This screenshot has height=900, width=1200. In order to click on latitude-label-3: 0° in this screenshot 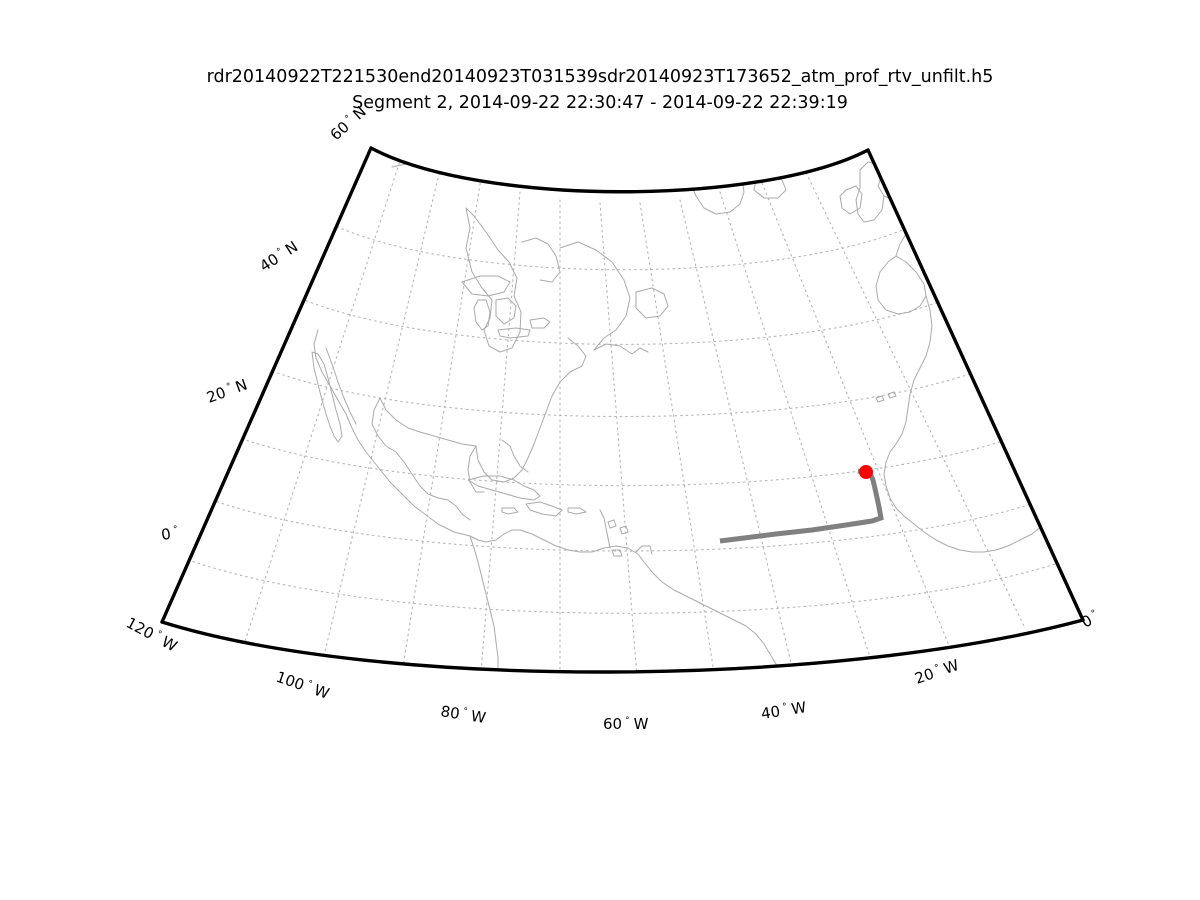, I will do `click(169, 534)`.